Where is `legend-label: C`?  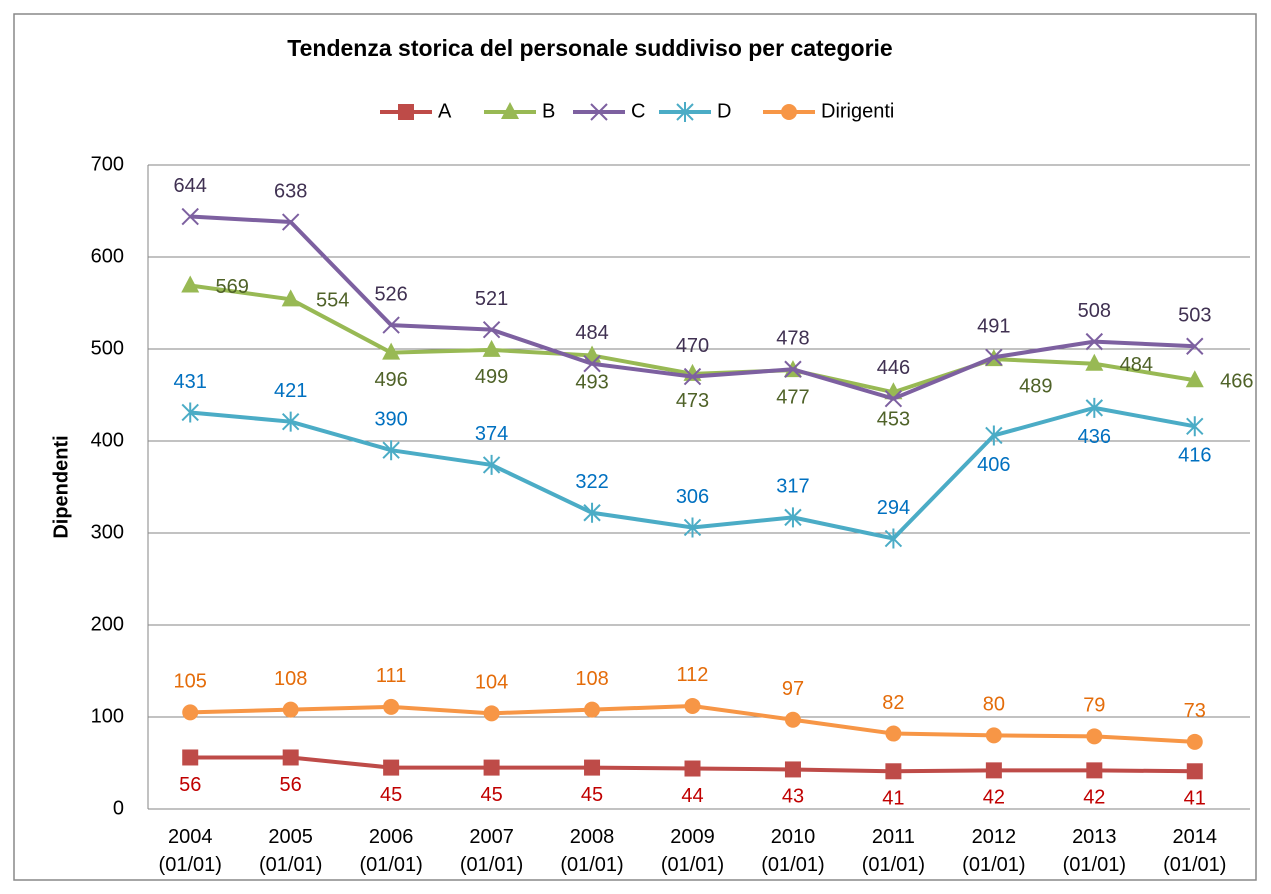
legend-label: C is located at coordinates (638, 111).